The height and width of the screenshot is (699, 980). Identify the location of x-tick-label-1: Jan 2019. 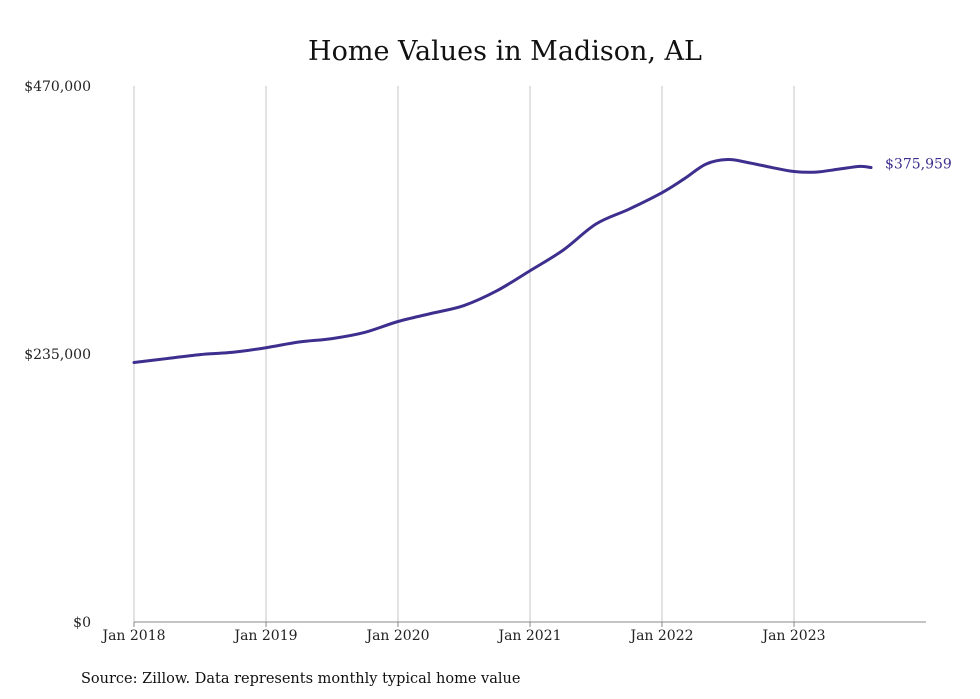
(264, 636).